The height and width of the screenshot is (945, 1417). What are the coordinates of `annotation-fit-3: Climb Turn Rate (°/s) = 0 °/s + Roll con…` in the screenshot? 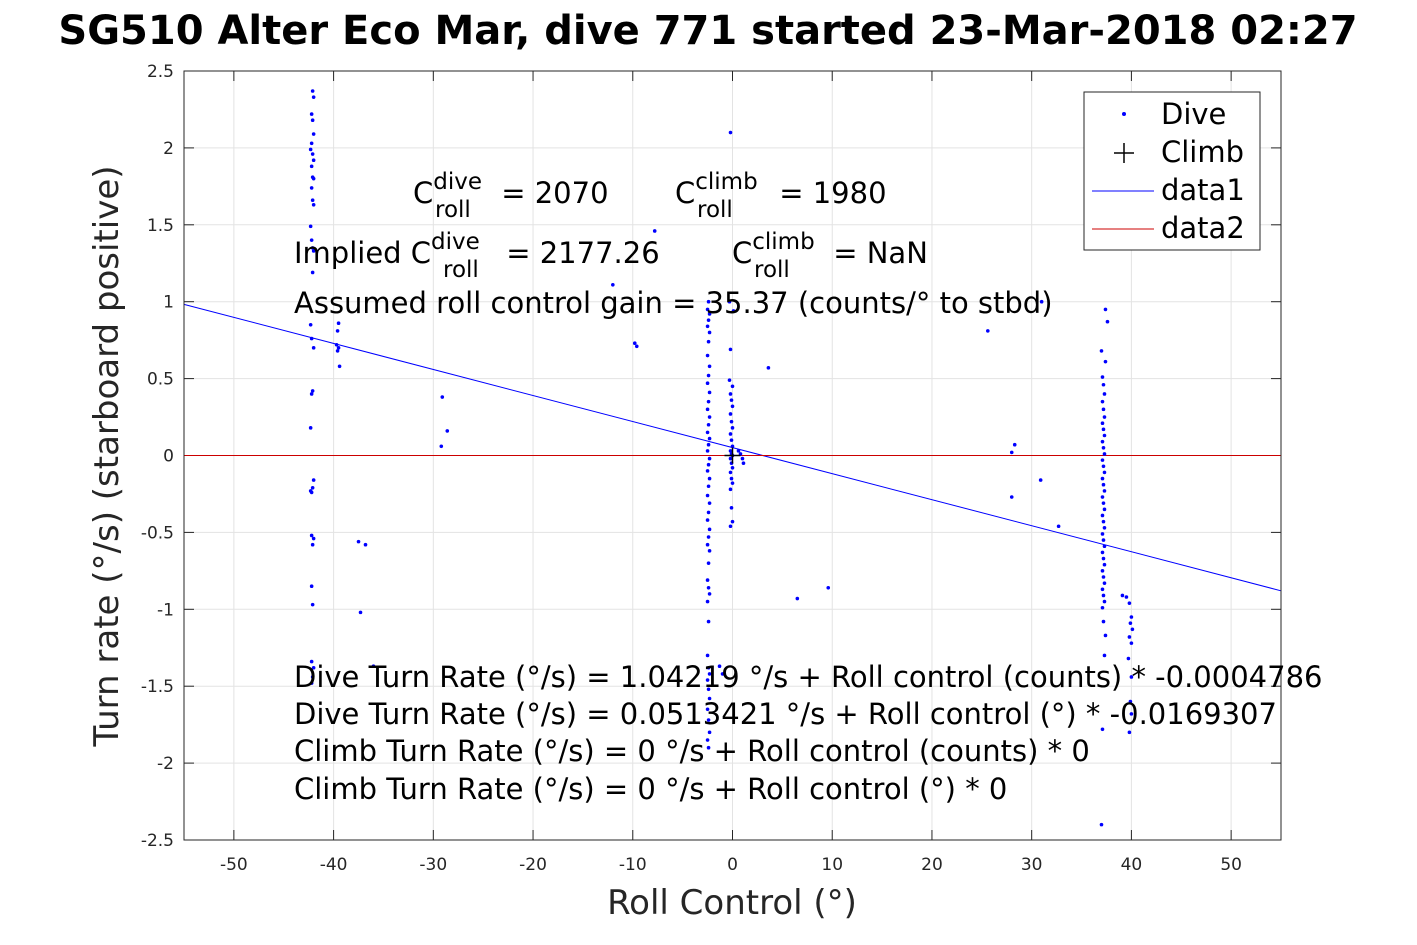 It's located at (692, 751).